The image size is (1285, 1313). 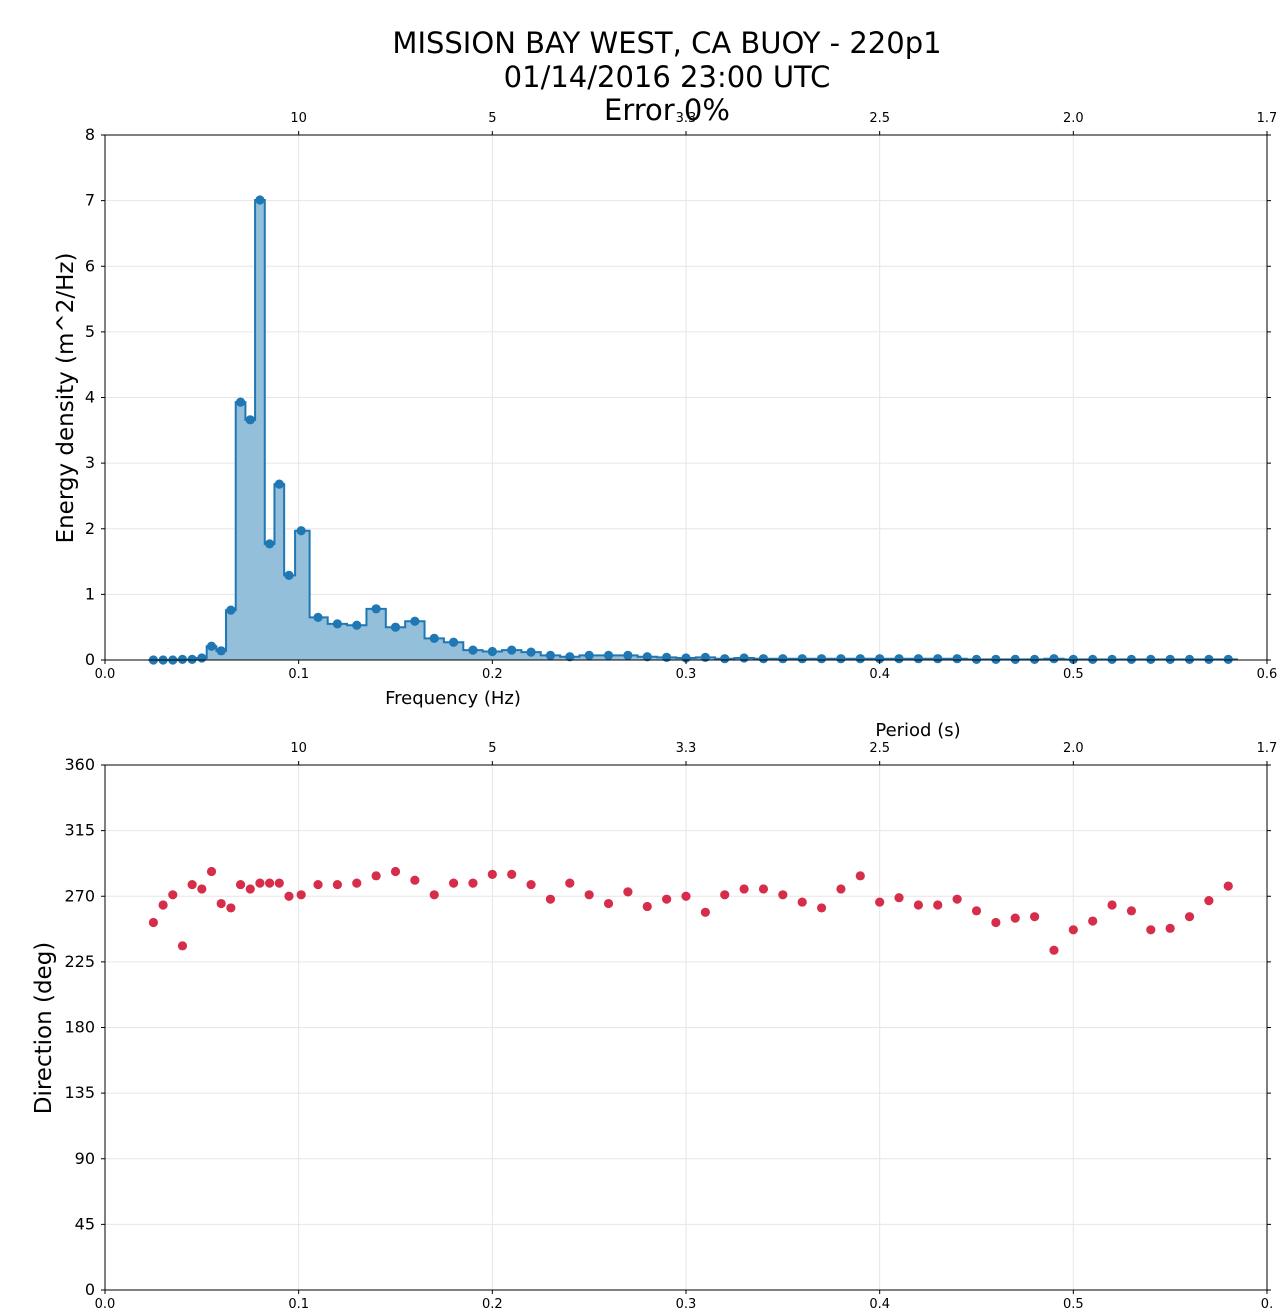 I want to click on y-tick-label: 7, so click(x=90, y=200).